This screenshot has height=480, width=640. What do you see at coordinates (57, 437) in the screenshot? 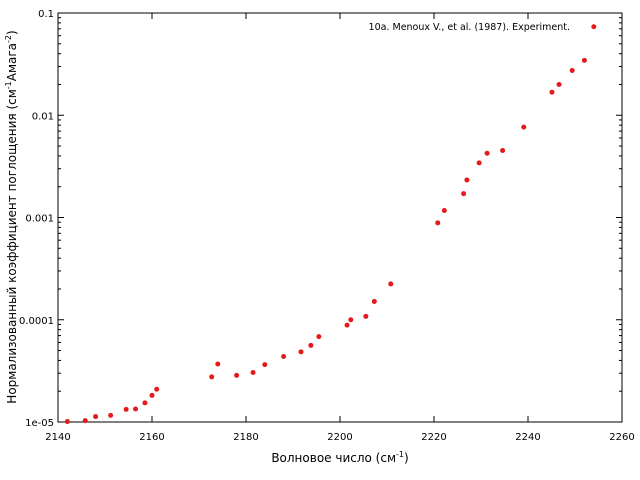
I see `x-tick-label: 2140` at bounding box center [57, 437].